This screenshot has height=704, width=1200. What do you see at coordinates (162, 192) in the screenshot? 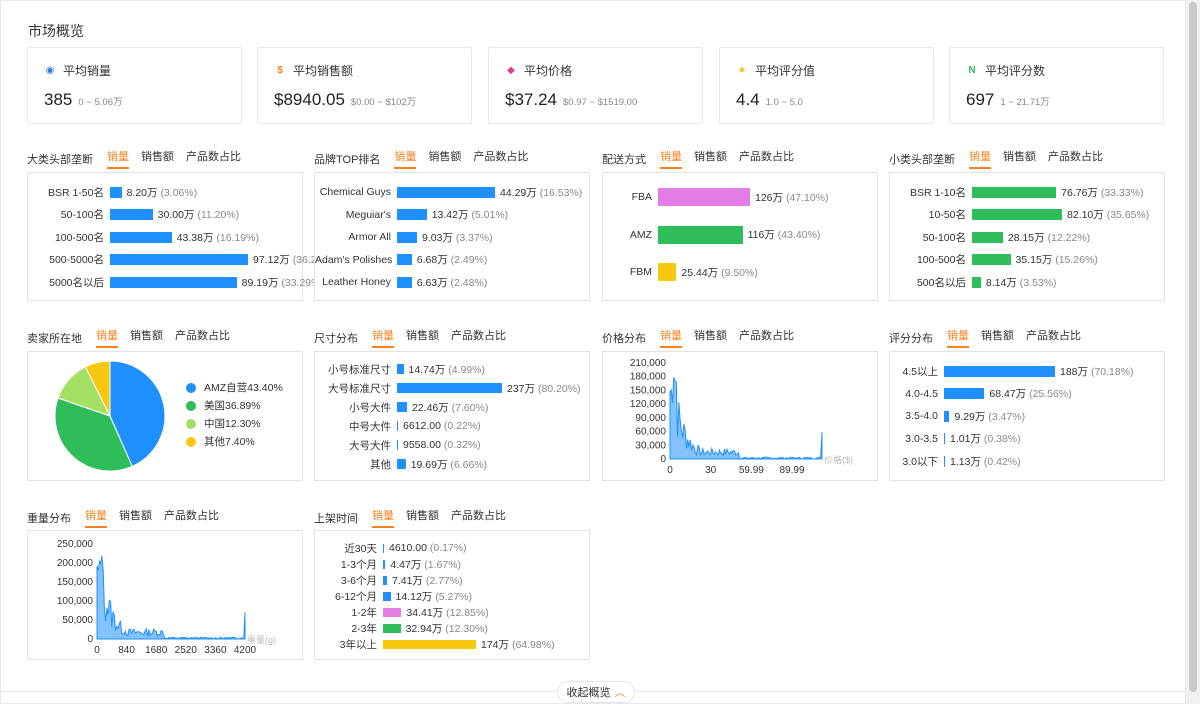
I see `bar-value: 8.20万 (3.06%)` at bounding box center [162, 192].